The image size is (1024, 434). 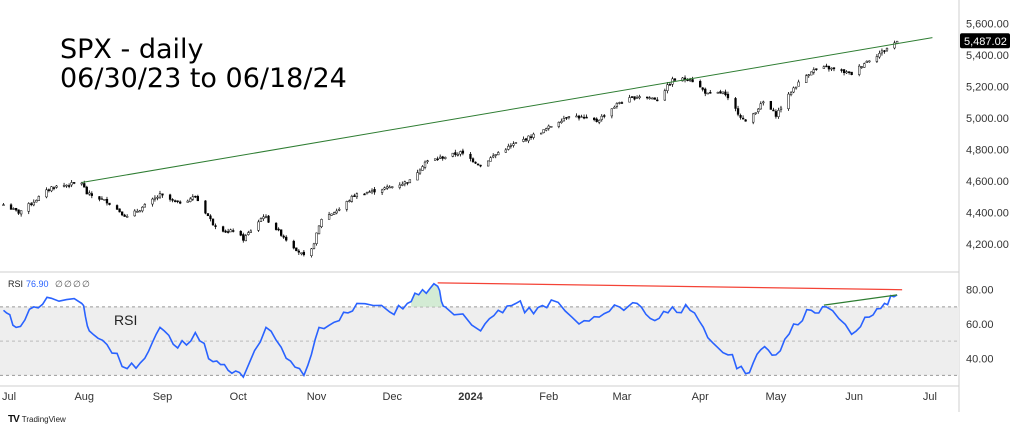 What do you see at coordinates (68, 284) in the screenshot?
I see `rsi-legend-placeholder: ∅` at bounding box center [68, 284].